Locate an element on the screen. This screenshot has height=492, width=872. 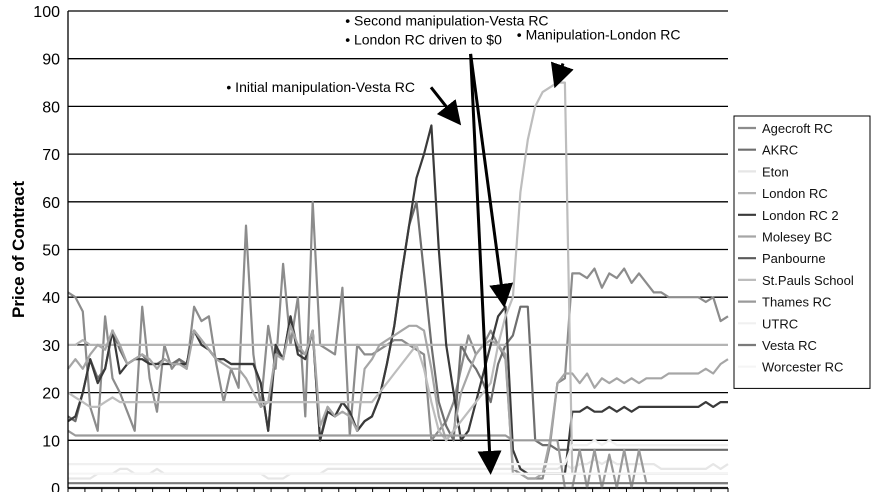
y-tick-label: 80 is located at coordinates (51, 107).